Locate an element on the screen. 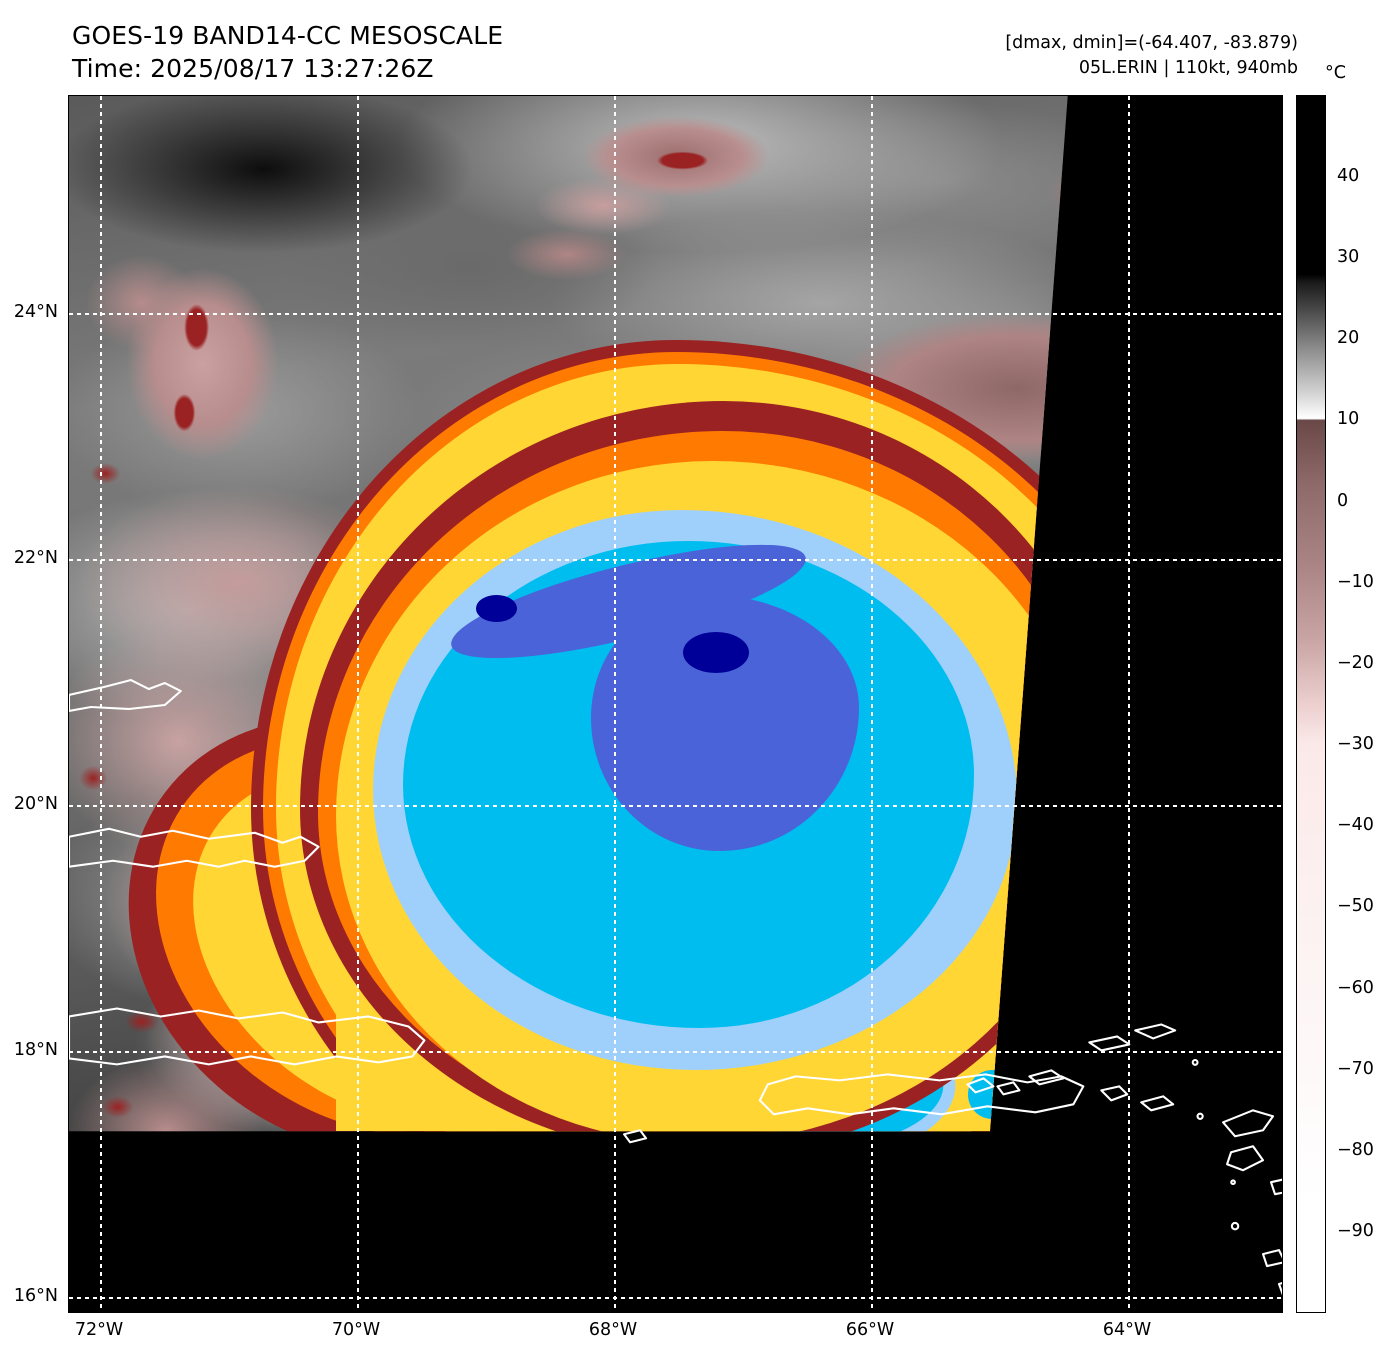 The image size is (1390, 1359). y-tick-2: 20°N is located at coordinates (35, 804).